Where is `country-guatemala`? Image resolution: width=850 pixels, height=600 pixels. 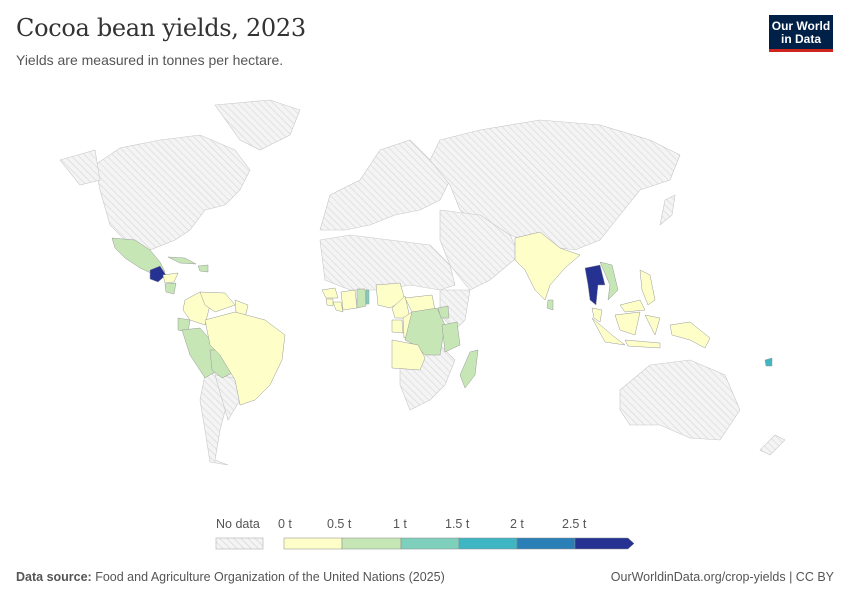 country-guatemala is located at coordinates (158, 274).